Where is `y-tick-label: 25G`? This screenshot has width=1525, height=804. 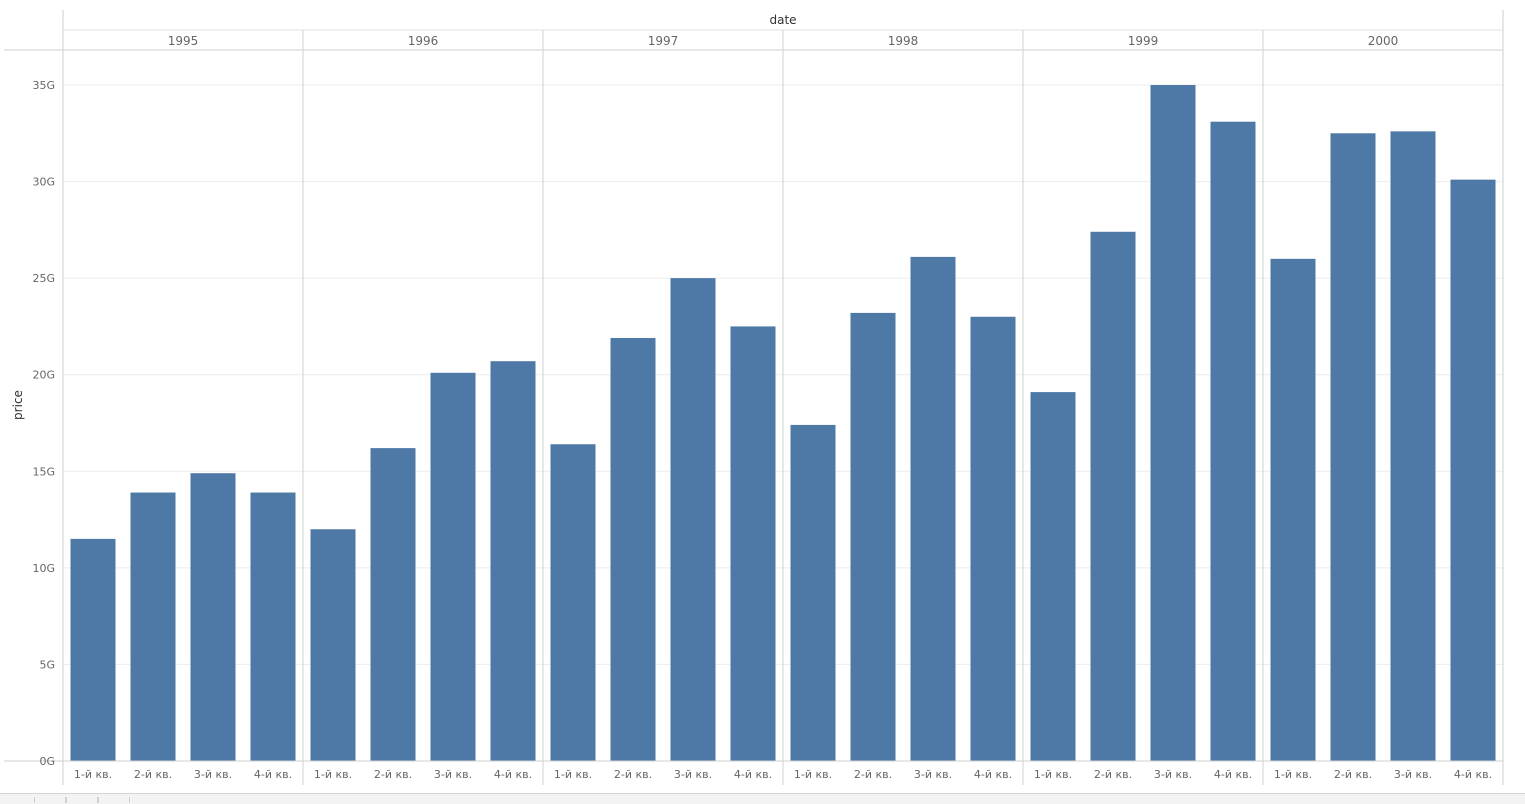
y-tick-label: 25G is located at coordinates (43, 278).